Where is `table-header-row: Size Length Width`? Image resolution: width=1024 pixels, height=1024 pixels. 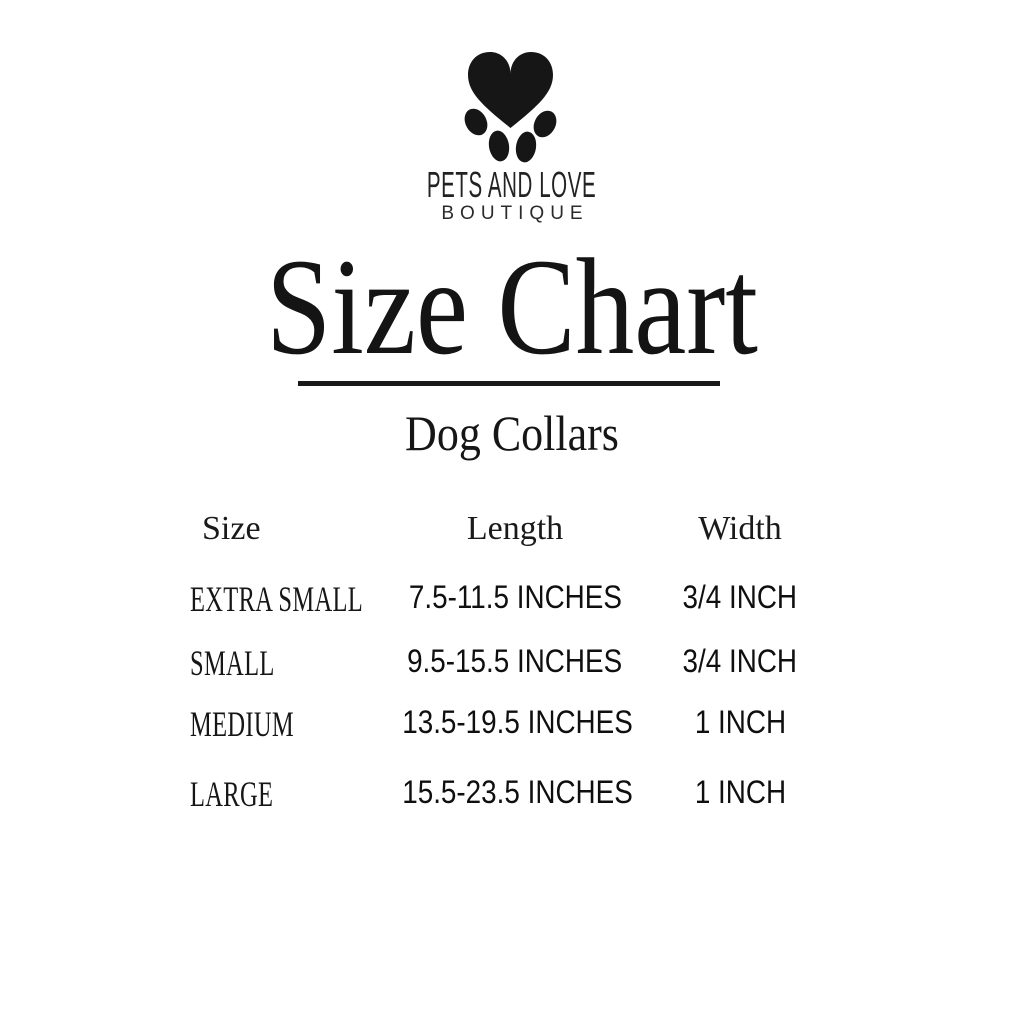
table-header-row: Size Length Width is located at coordinates (512, 533).